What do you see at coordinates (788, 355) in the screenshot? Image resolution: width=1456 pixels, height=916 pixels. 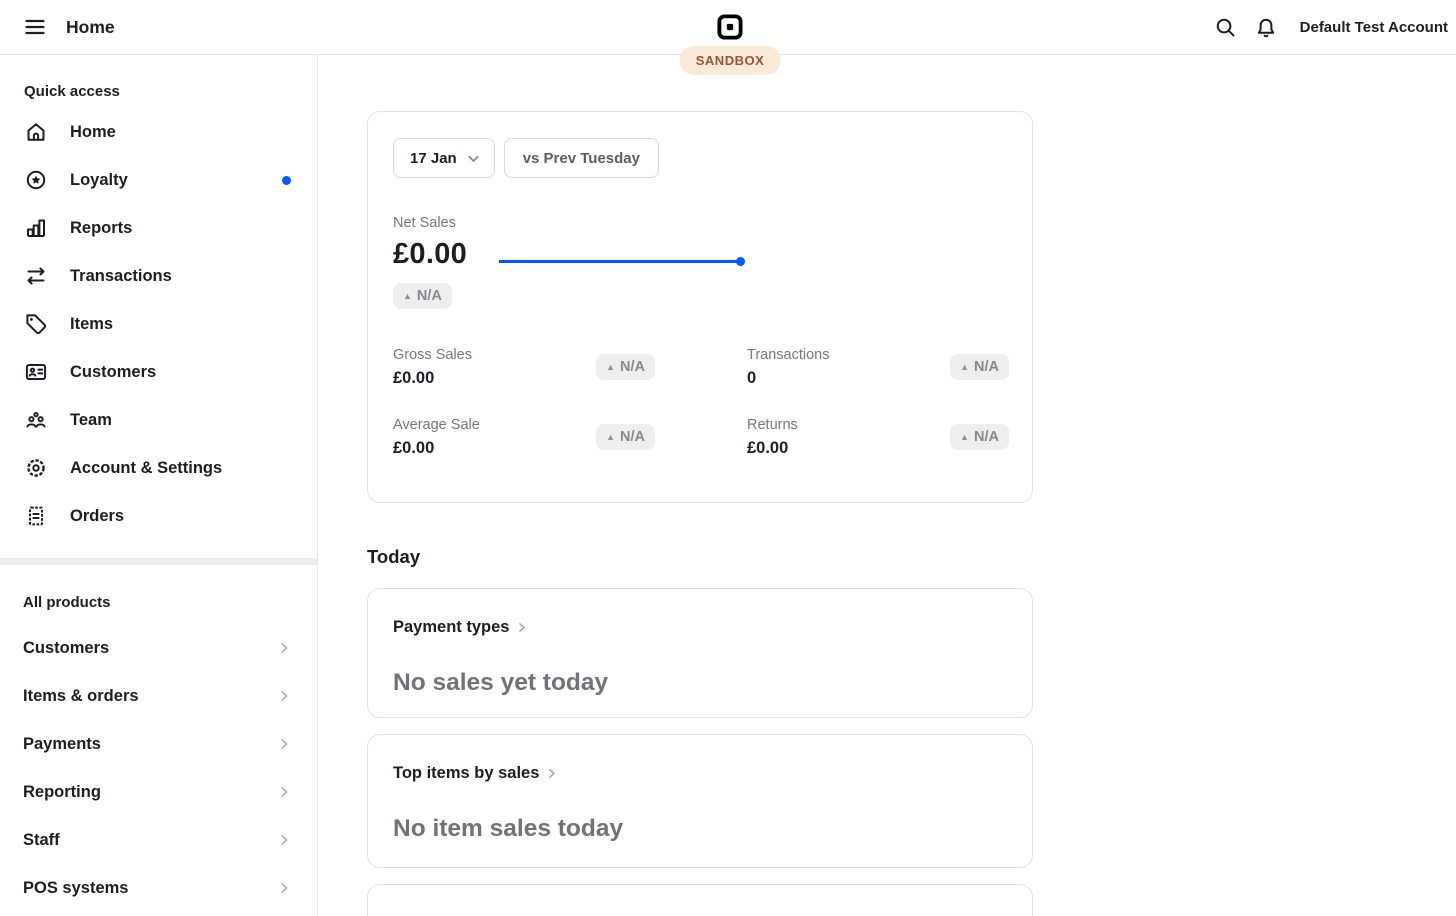 I see `metric-label: Transactions` at bounding box center [788, 355].